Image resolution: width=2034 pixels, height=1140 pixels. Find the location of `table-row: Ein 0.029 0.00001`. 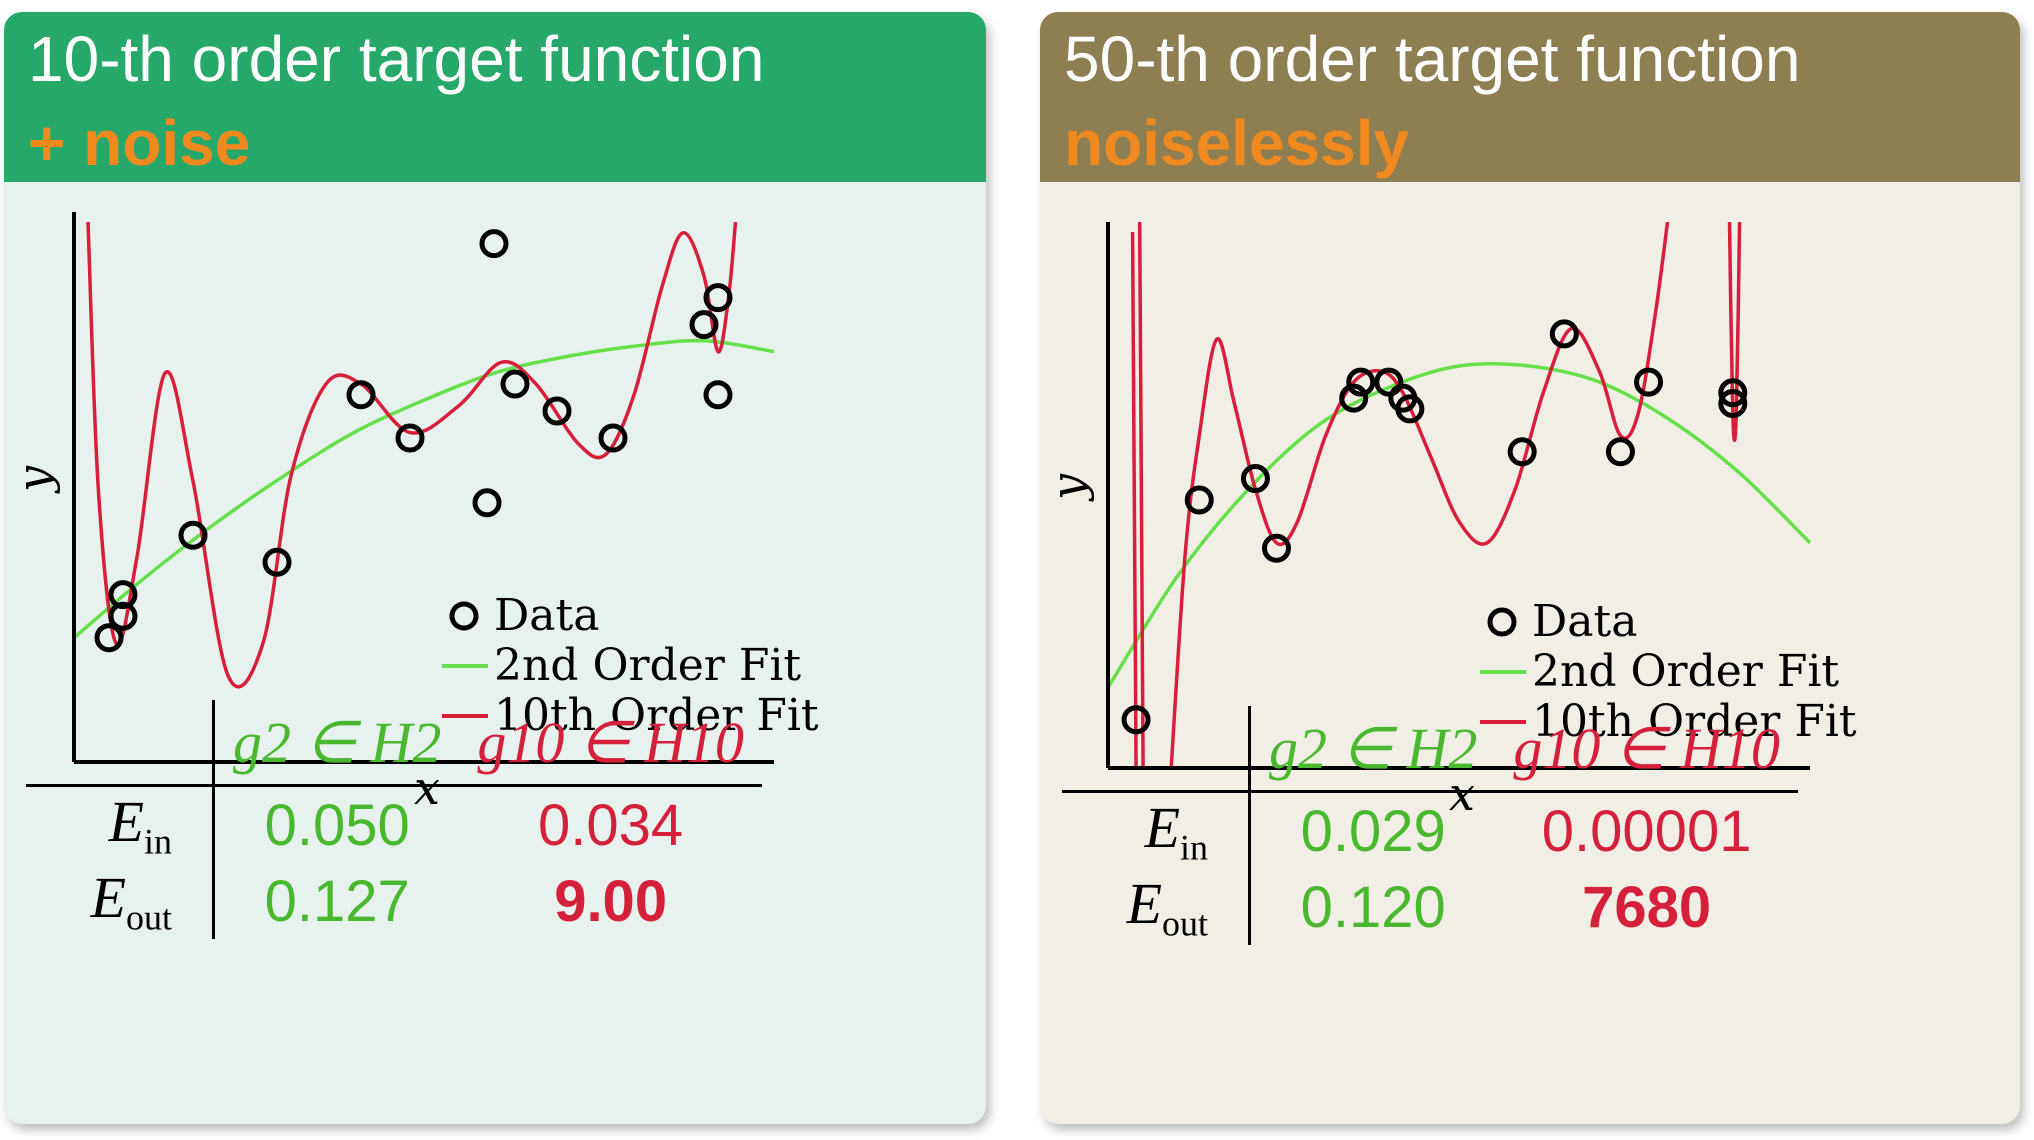

table-row: Ein 0.029 0.00001 is located at coordinates (1430, 830).